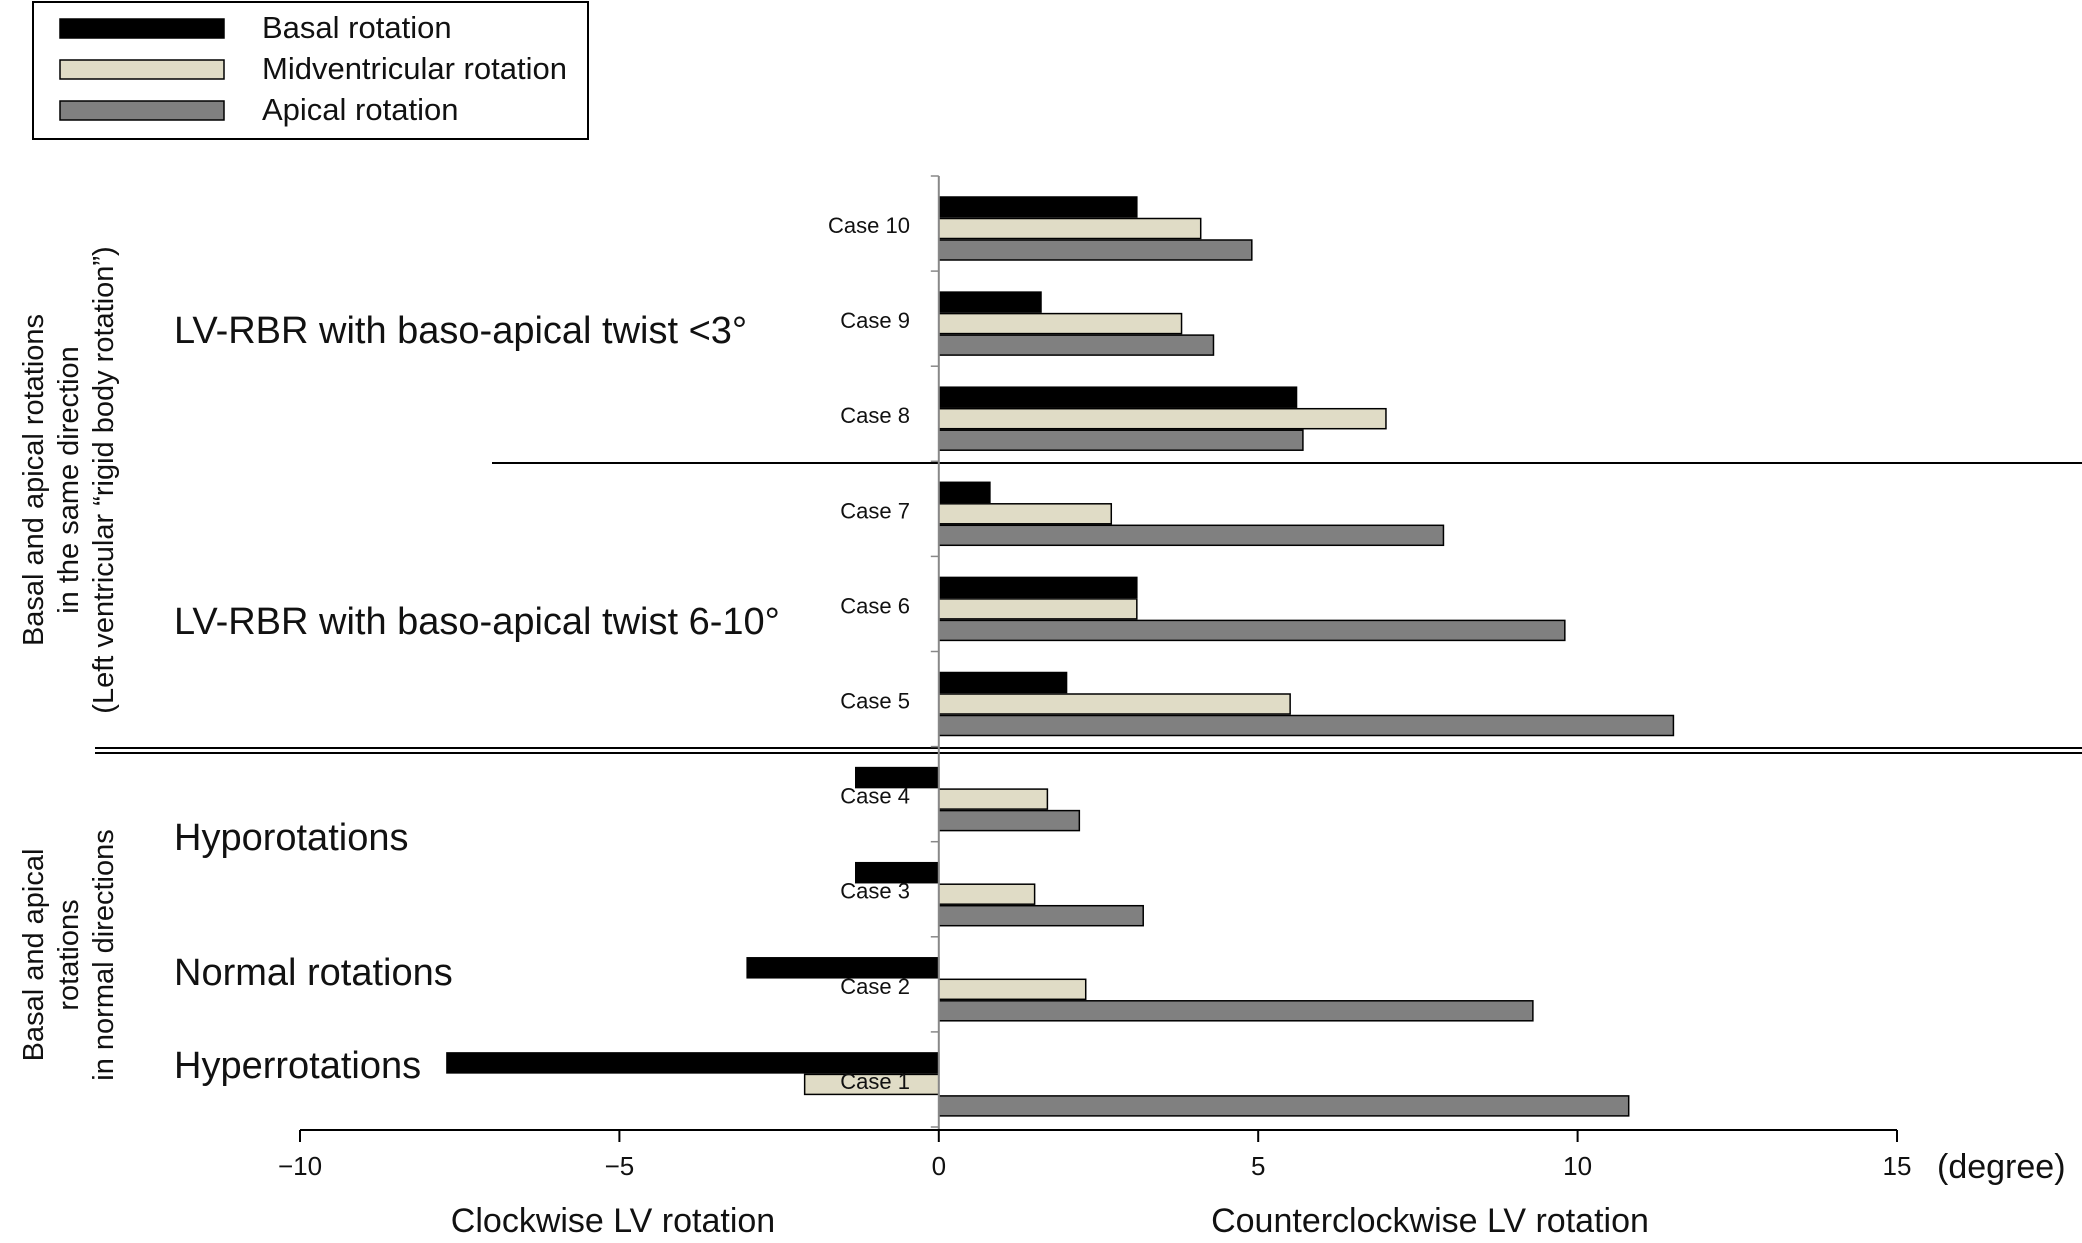  I want to click on case-label-case-4: Case 4, so click(875, 796).